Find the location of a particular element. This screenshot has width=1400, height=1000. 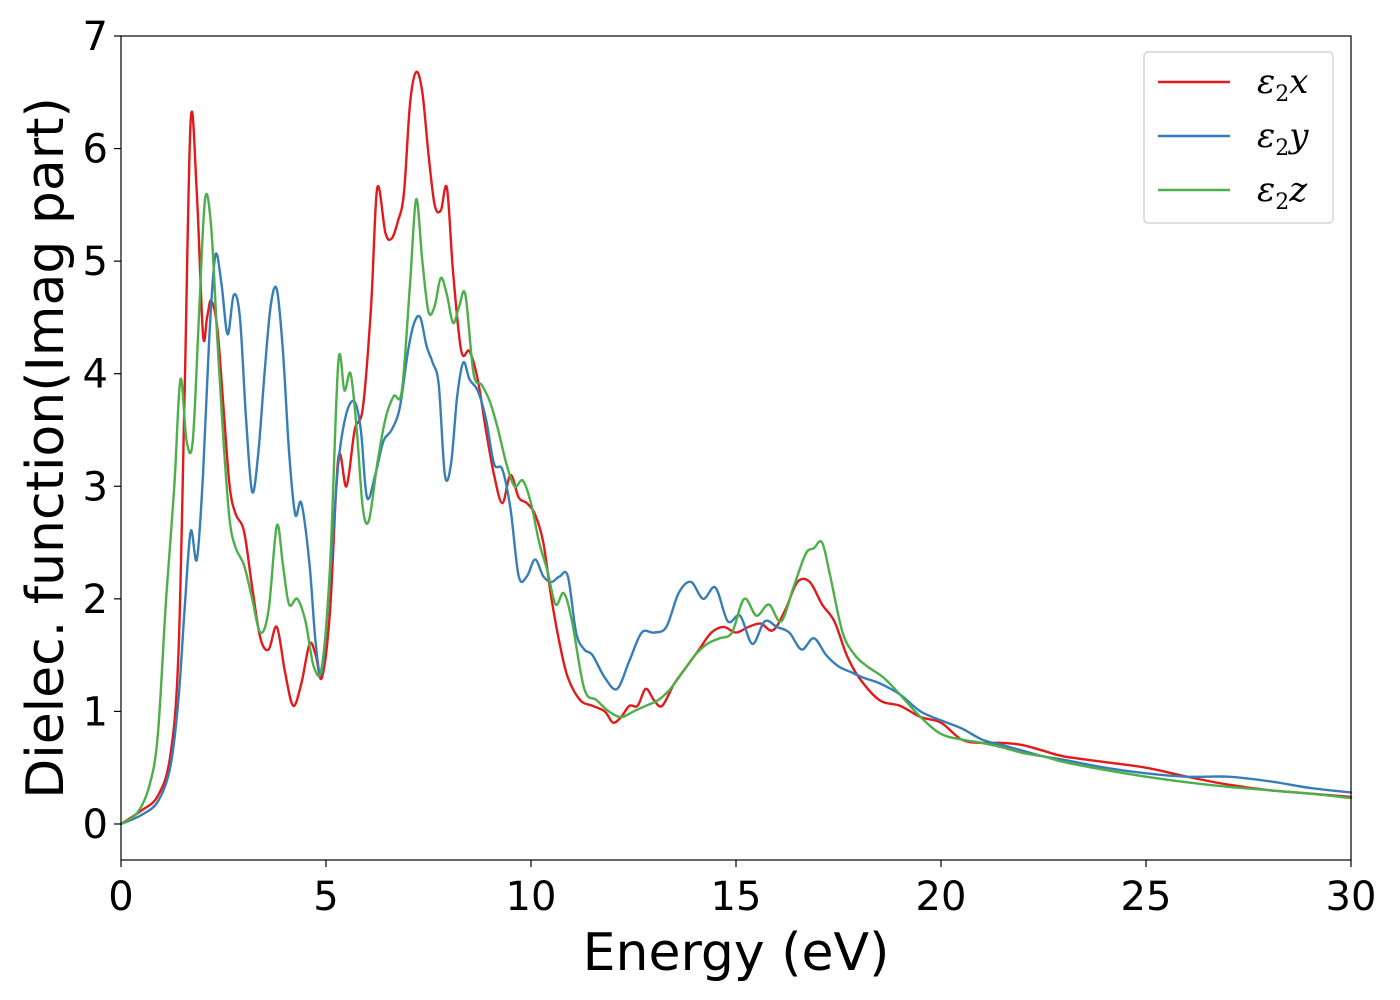

x-tick-label: 5 is located at coordinates (325, 897).